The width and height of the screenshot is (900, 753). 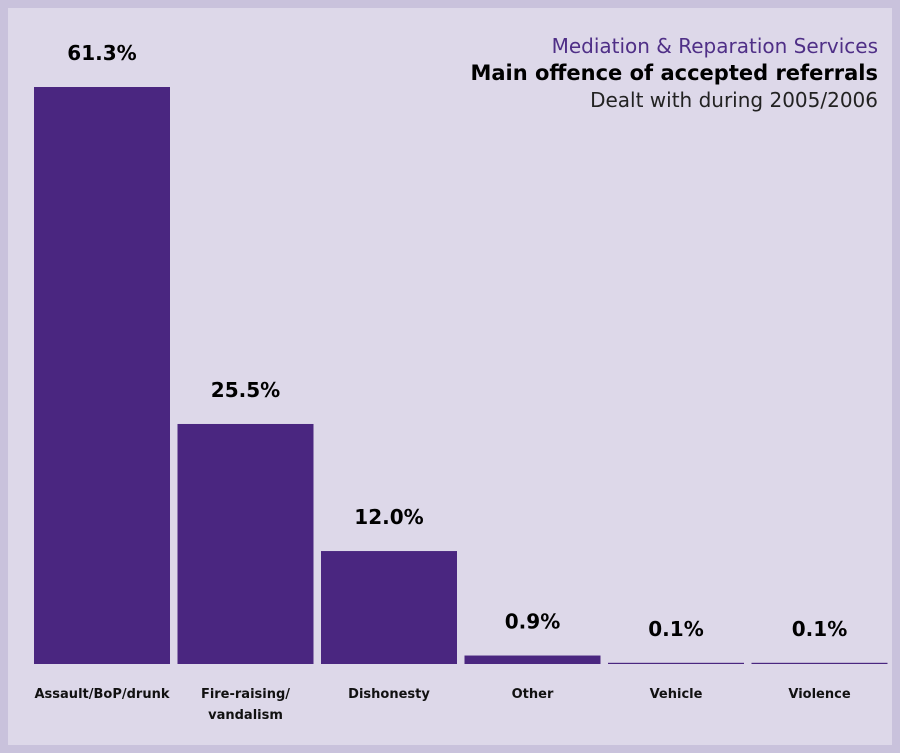 I want to click on chart-subtitle: Dealt with during 2005/2006, so click(x=734, y=100).